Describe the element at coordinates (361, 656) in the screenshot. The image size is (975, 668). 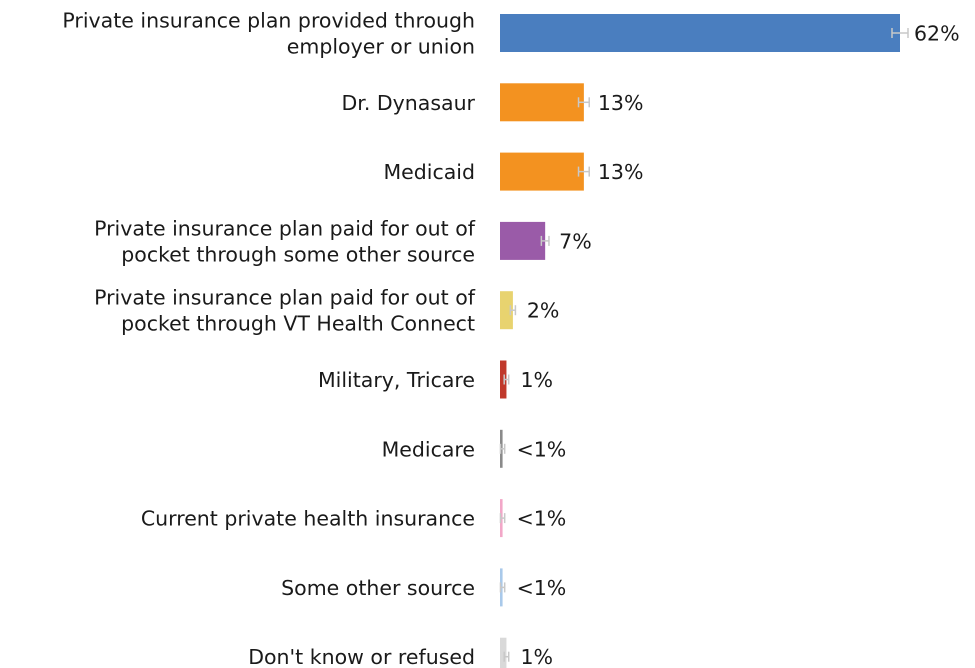
I see `category-label-9: Don't know or refused` at that location.